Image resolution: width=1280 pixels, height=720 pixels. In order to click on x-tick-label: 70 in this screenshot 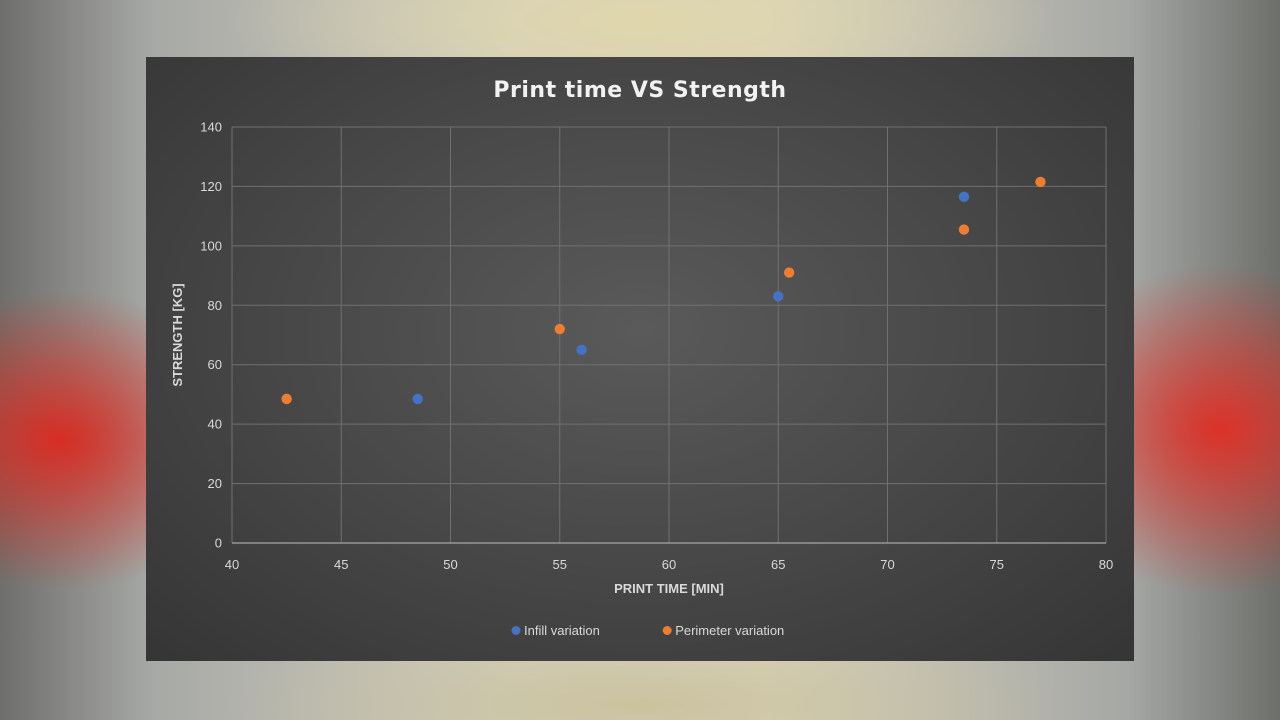, I will do `click(887, 564)`.